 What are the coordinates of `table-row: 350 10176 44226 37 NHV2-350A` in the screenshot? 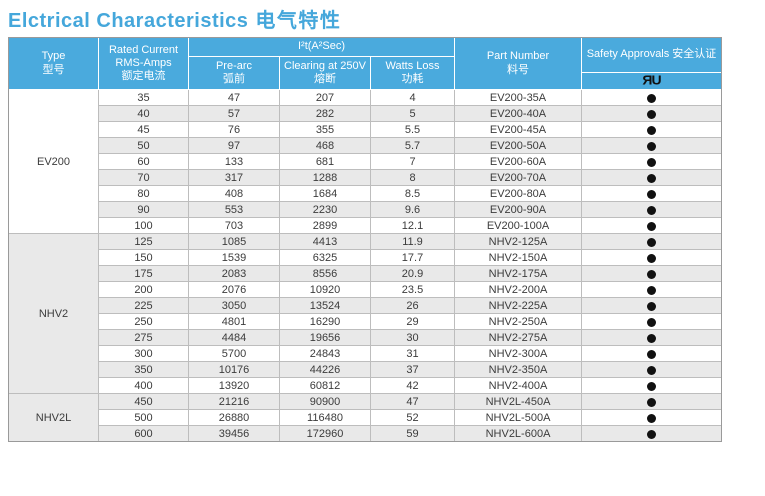 It's located at (366, 370).